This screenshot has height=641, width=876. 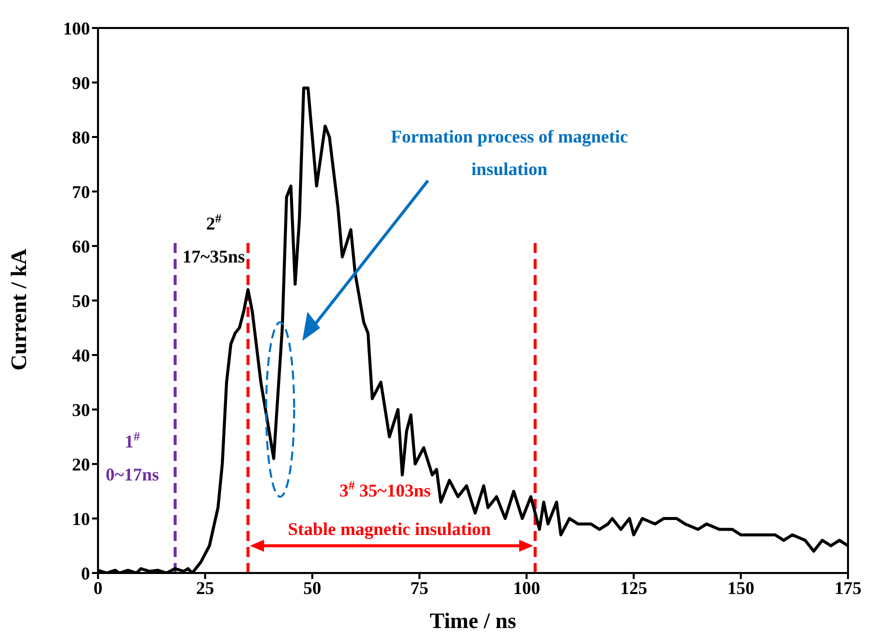 I want to click on y-tick-label: 60, so click(x=81, y=246).